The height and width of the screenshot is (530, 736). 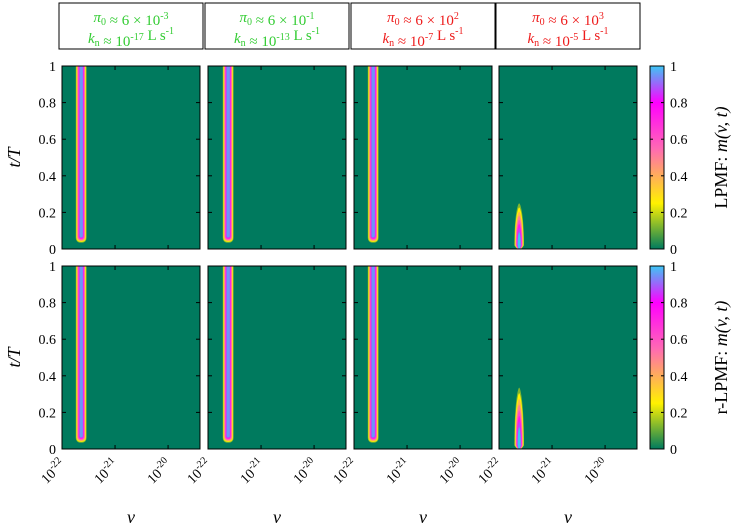 I want to click on panel-header-line1: π0 ≈ 6 × 103, so click(x=568, y=19).